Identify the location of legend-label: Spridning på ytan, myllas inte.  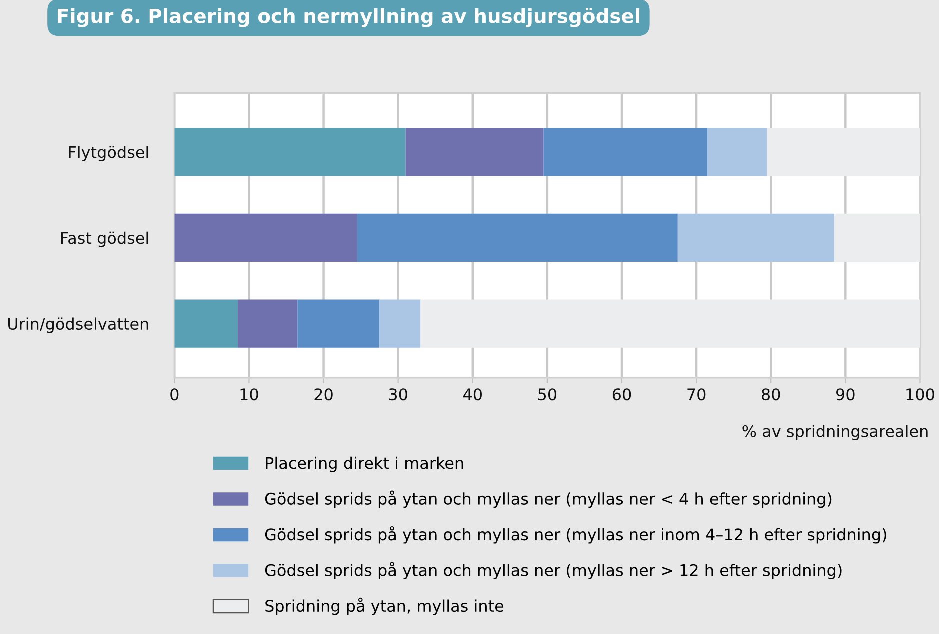
(385, 607).